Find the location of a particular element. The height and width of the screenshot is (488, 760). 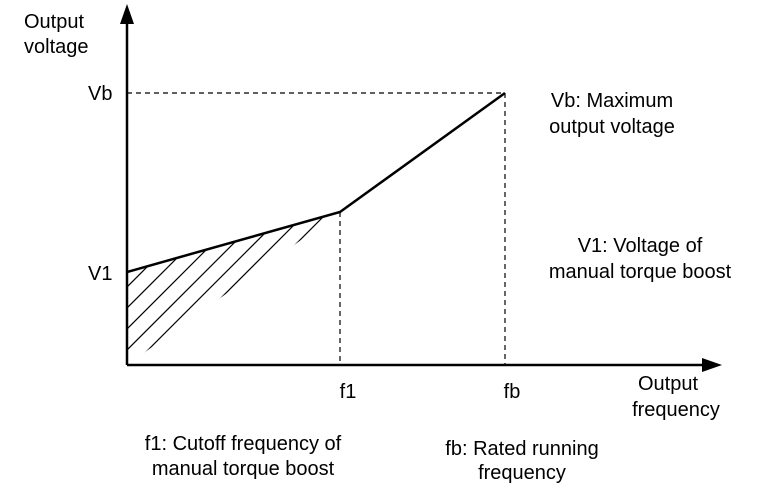

y-label: Output is located at coordinates (54, 22).